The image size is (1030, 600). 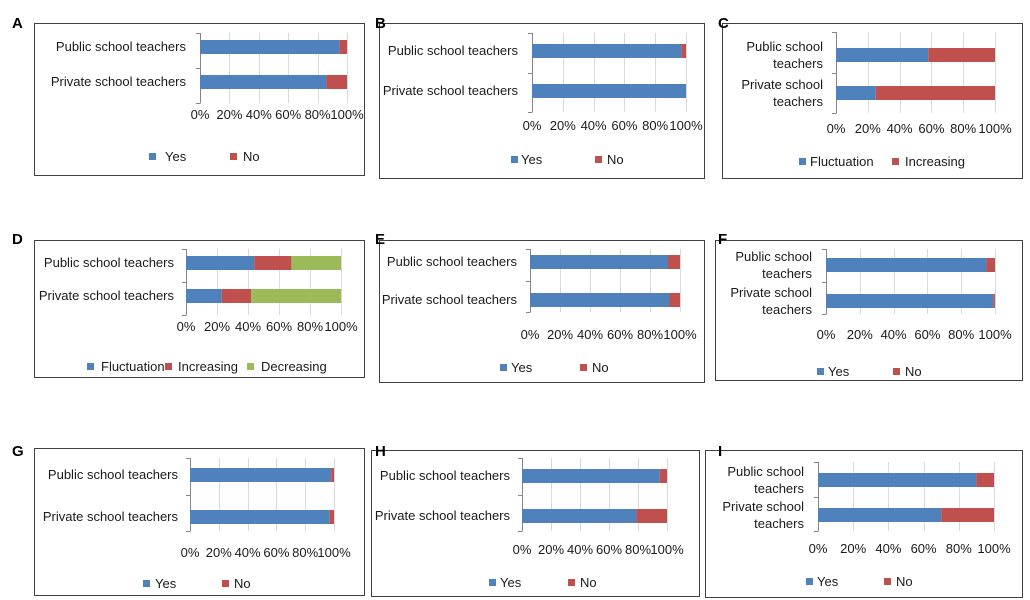 What do you see at coordinates (535, 523) in the screenshot?
I see `panel-h-frame` at bounding box center [535, 523].